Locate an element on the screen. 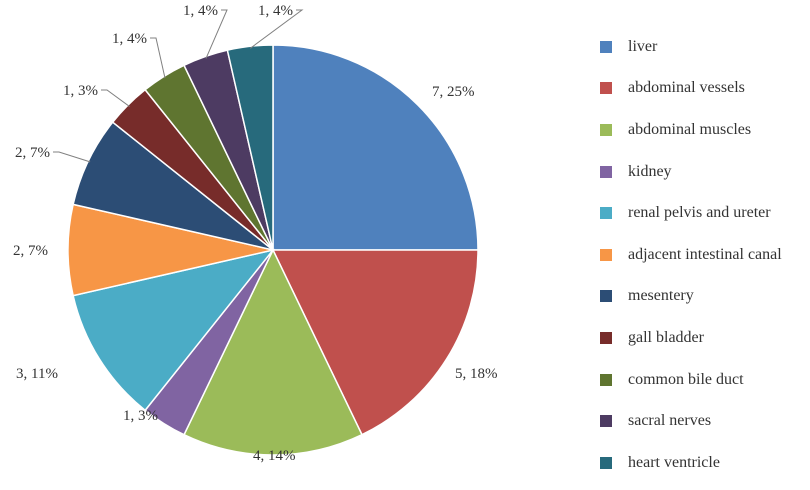 This screenshot has height=490, width=810. data-label-heart-ventricle: 1, 4% is located at coordinates (275, 11).